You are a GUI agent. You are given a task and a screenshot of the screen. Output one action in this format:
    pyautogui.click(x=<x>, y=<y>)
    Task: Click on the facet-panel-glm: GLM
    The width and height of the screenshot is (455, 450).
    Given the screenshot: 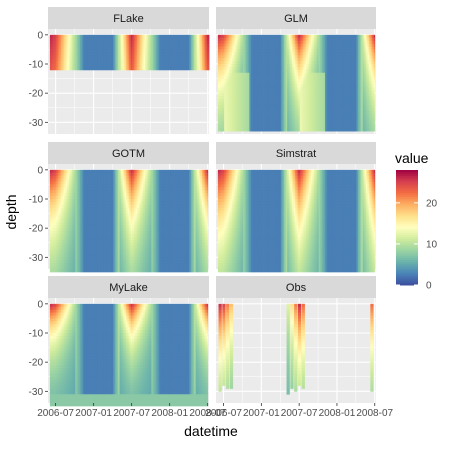 What is the action you would take?
    pyautogui.click(x=296, y=70)
    